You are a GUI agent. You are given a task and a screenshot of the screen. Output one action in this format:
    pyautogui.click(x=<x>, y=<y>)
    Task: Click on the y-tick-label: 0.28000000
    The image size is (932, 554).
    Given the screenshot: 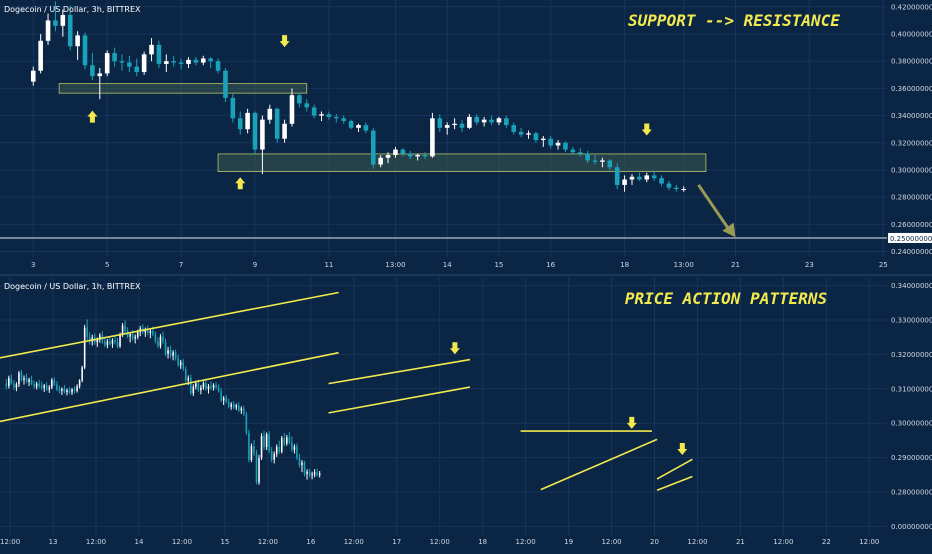 What is the action you would take?
    pyautogui.click(x=911, y=493)
    